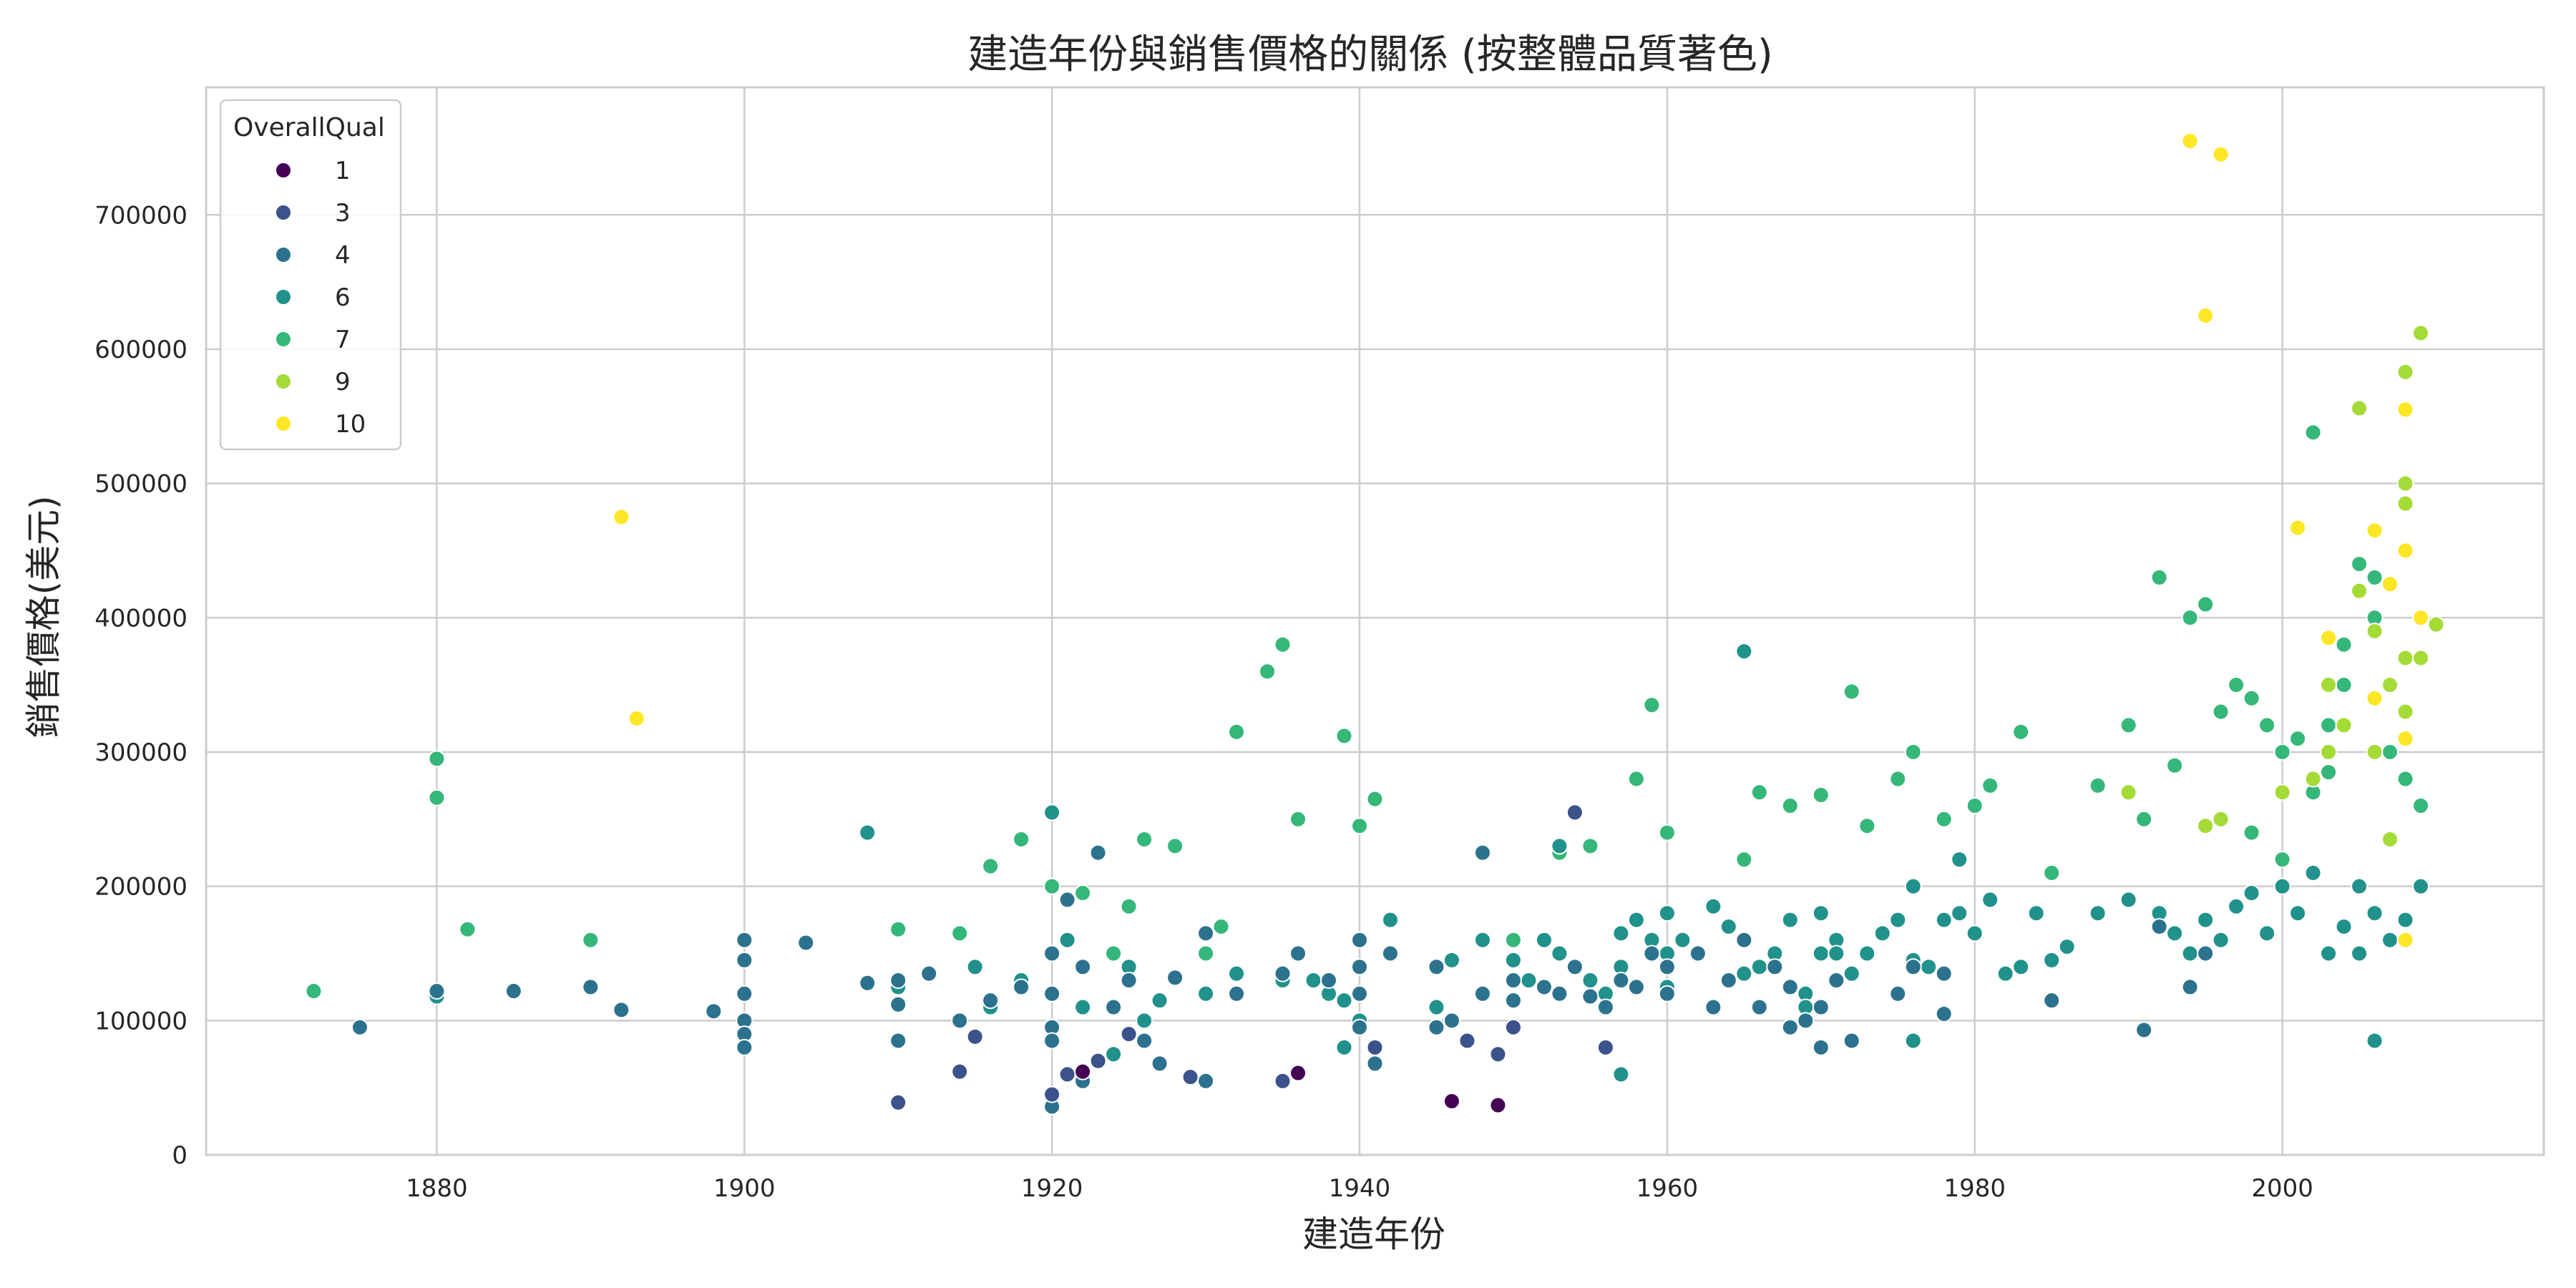 The height and width of the screenshot is (1288, 2576). Describe the element at coordinates (343, 255) in the screenshot. I see `legend-label: 4` at that location.